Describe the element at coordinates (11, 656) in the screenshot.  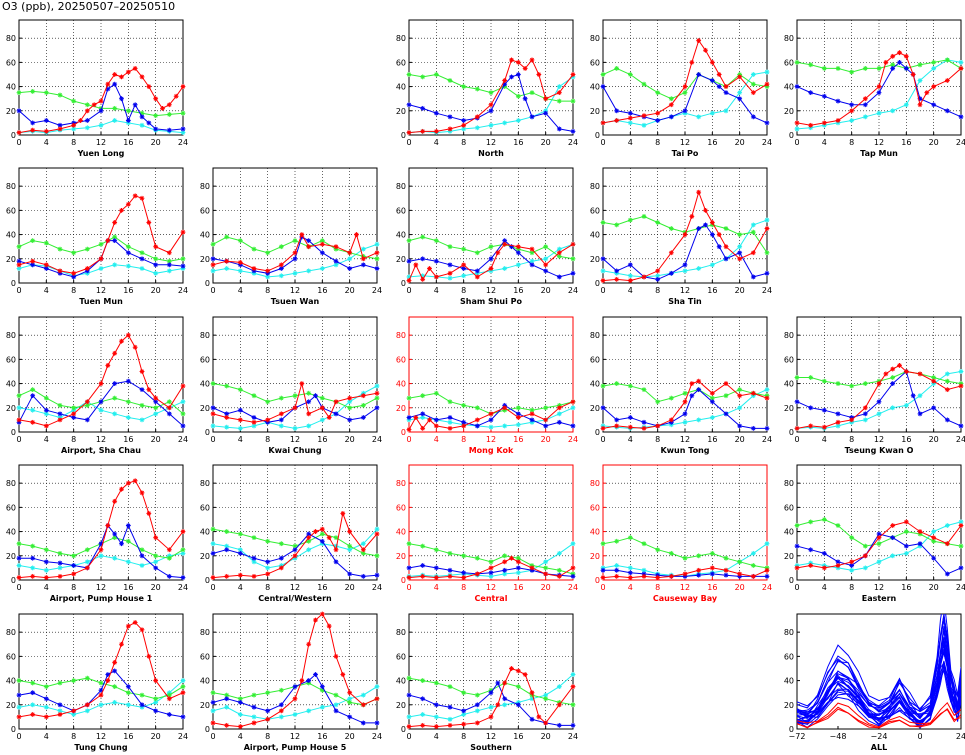
I see `y-tick-label: 60` at that location.